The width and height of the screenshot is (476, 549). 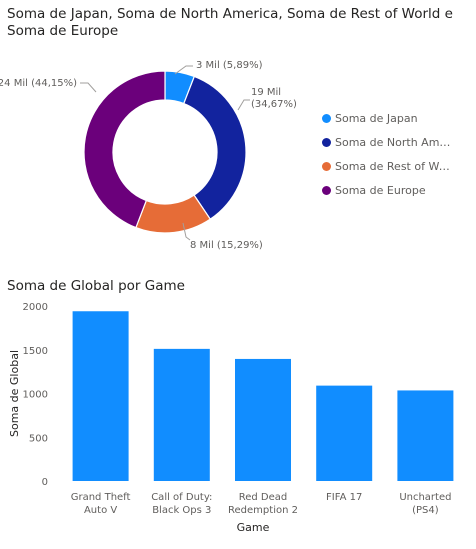 I want to click on donut-data-label: 24 Mil (44,15%), so click(x=38, y=83).